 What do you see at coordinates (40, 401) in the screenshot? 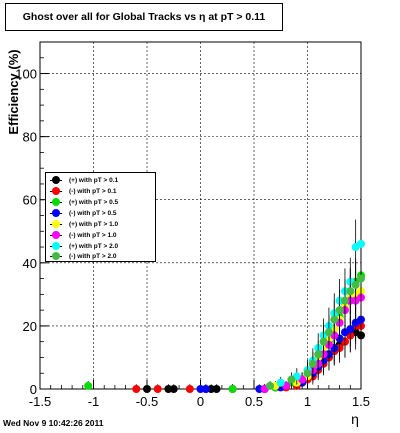
I see `x-tick-label: -1.5` at bounding box center [40, 401].